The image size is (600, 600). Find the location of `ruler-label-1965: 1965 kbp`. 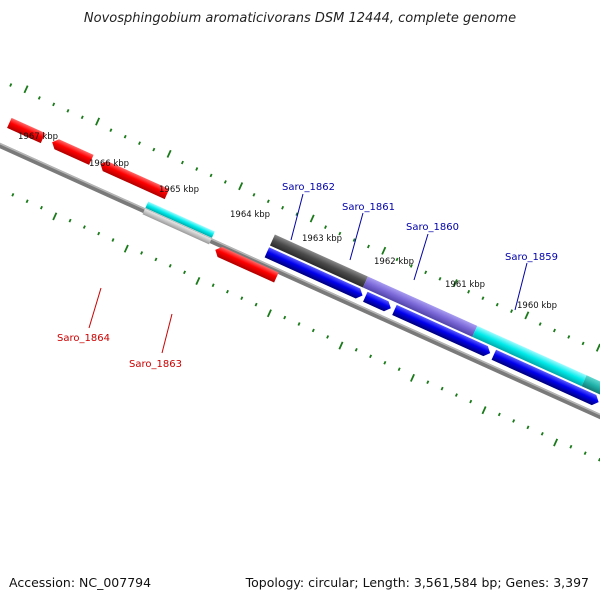

ruler-label-1965: 1965 kbp is located at coordinates (179, 190).